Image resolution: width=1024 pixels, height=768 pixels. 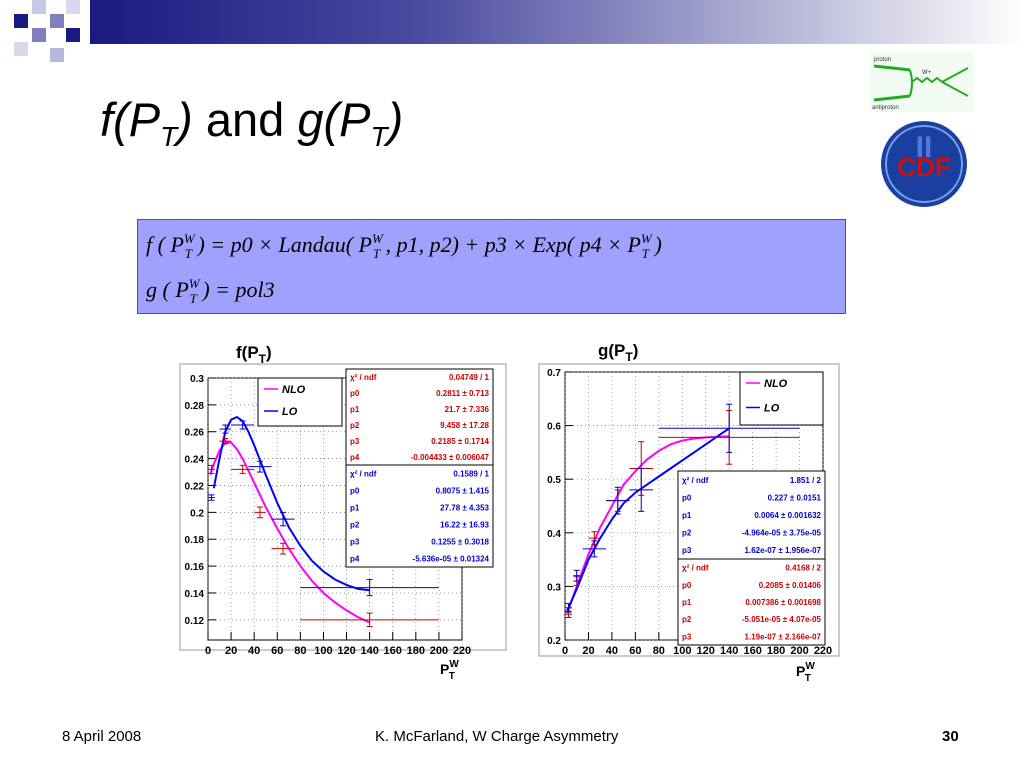 What do you see at coordinates (185, 119) in the screenshot?
I see `title-f-close: )` at bounding box center [185, 119].